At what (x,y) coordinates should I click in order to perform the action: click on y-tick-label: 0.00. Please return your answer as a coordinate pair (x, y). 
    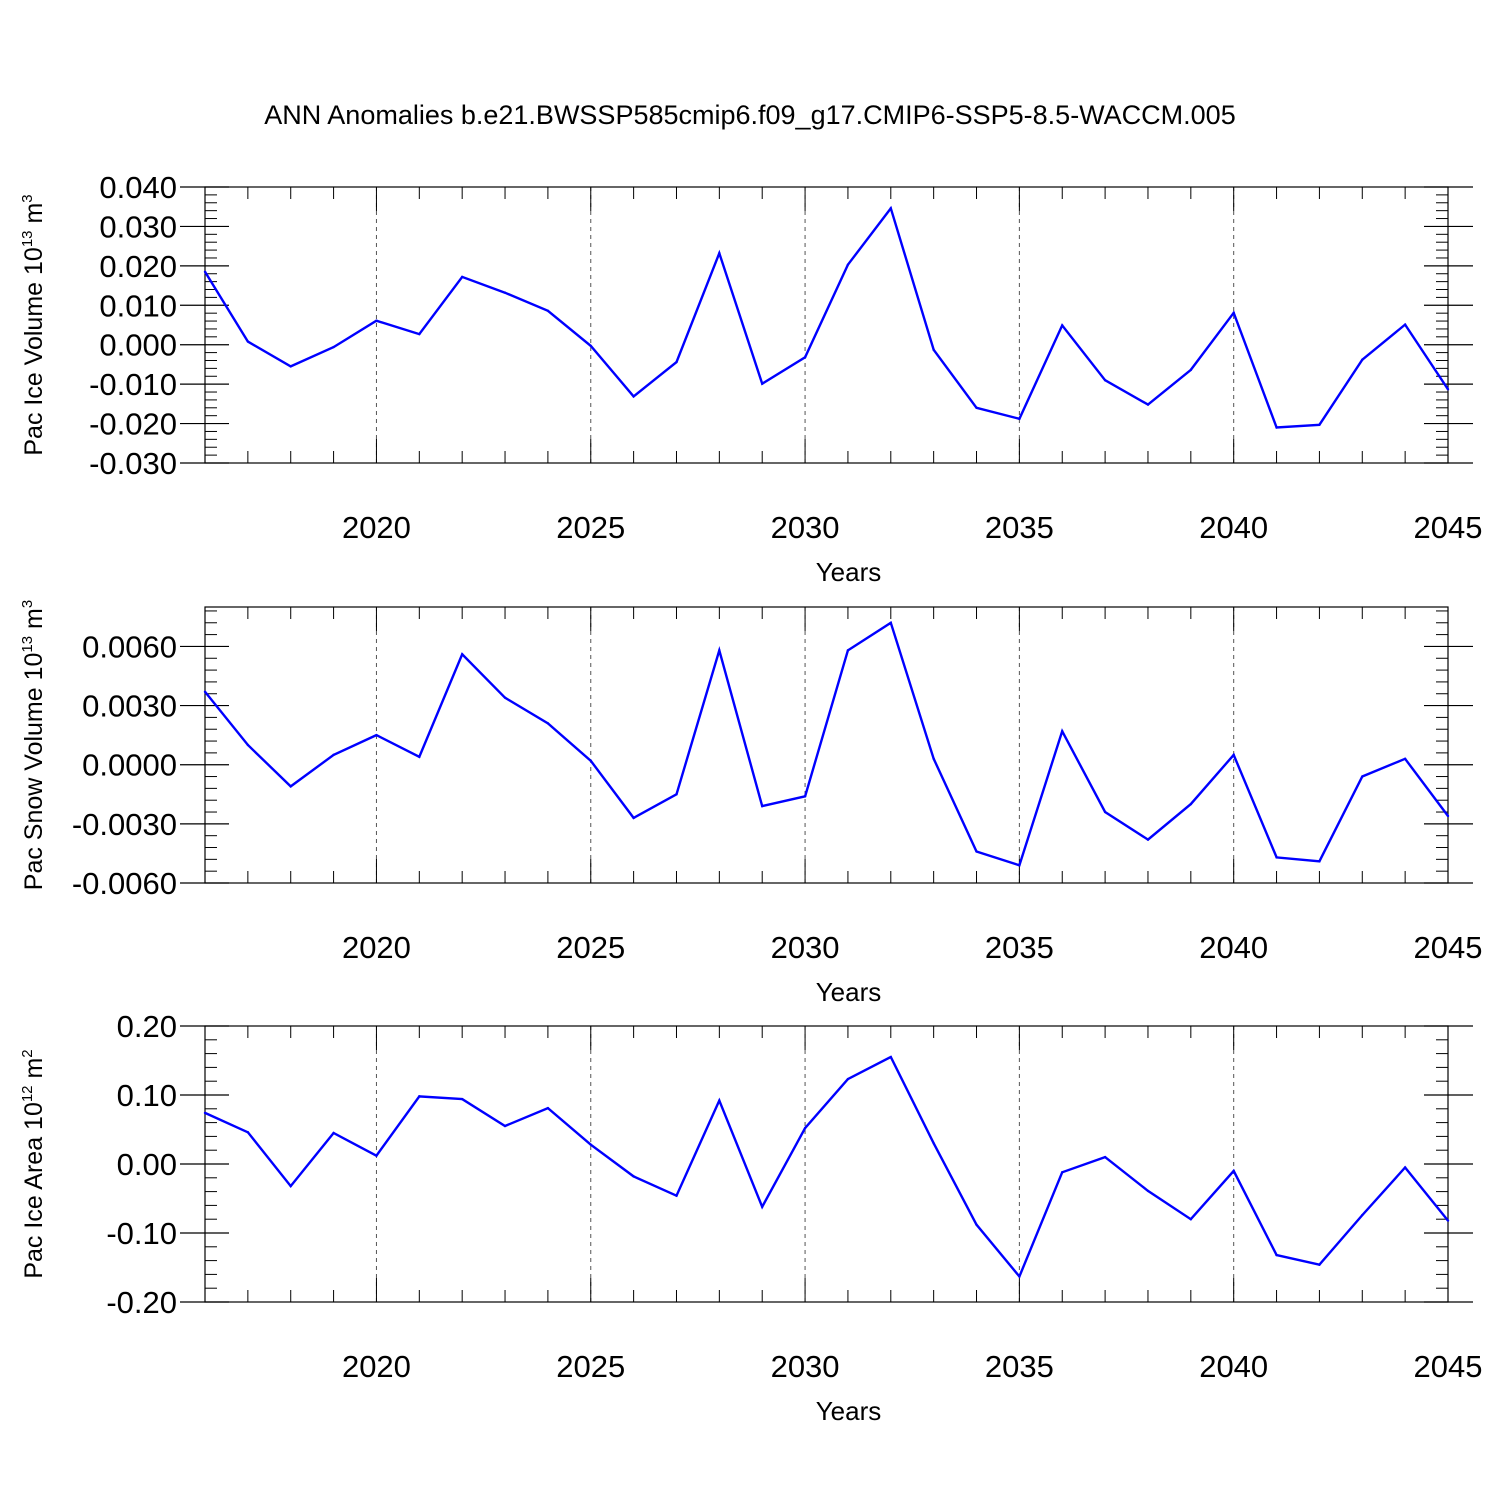
    Looking at the image, I should click on (147, 1164).